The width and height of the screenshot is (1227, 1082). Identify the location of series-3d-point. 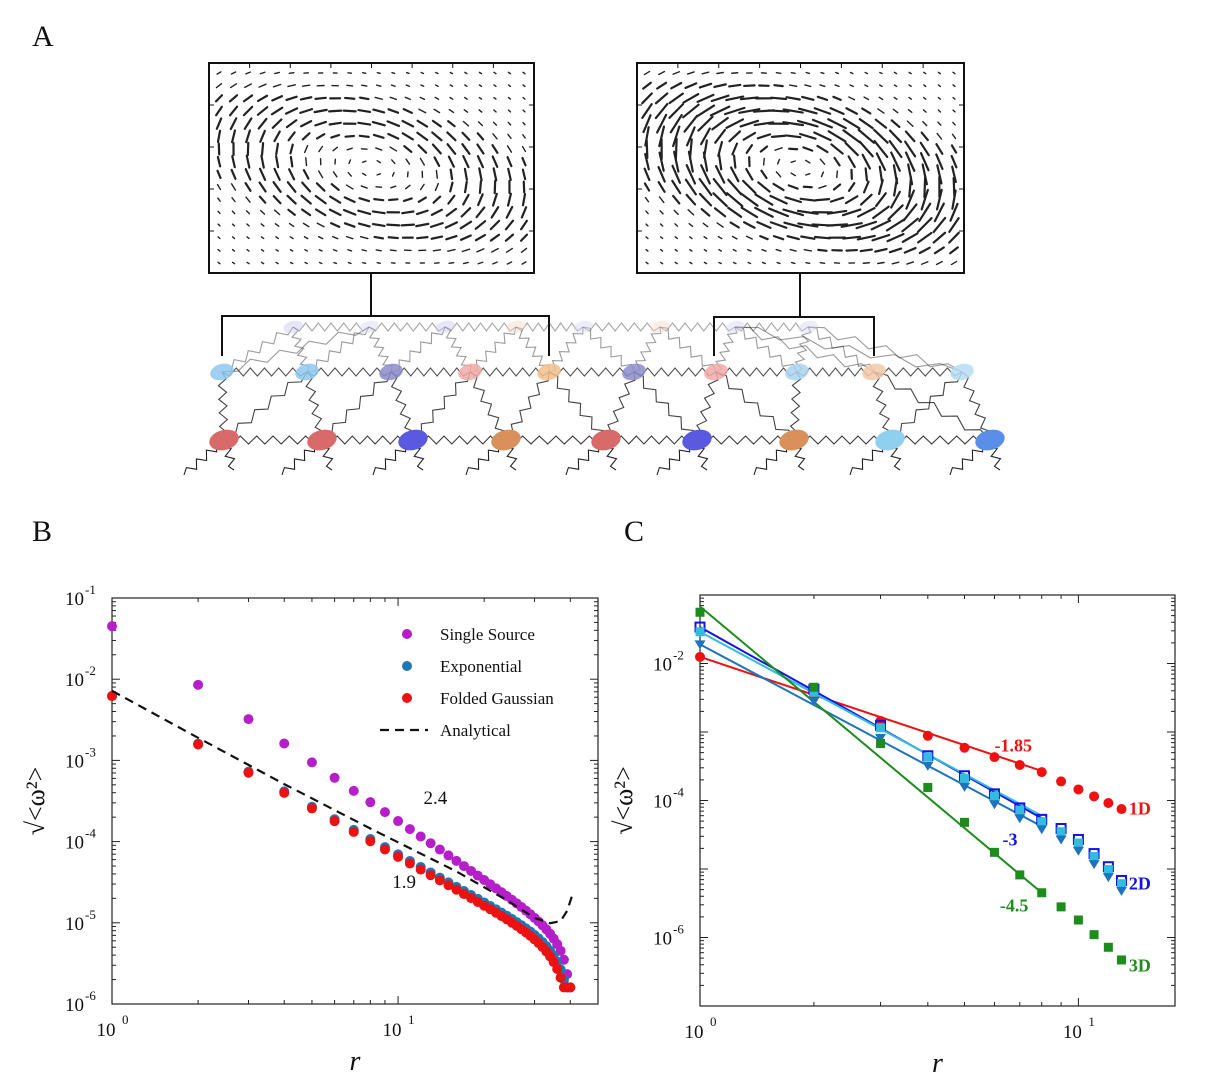
(1078, 920).